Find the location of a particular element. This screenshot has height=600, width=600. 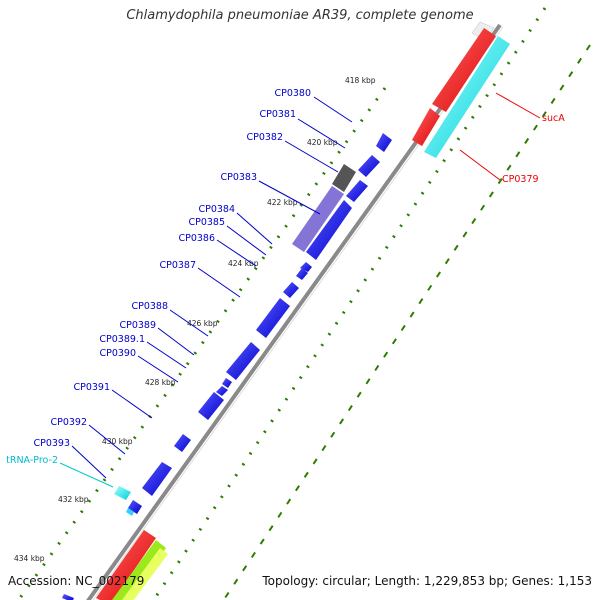

gene-bottom-red is located at coordinates (126, 565).